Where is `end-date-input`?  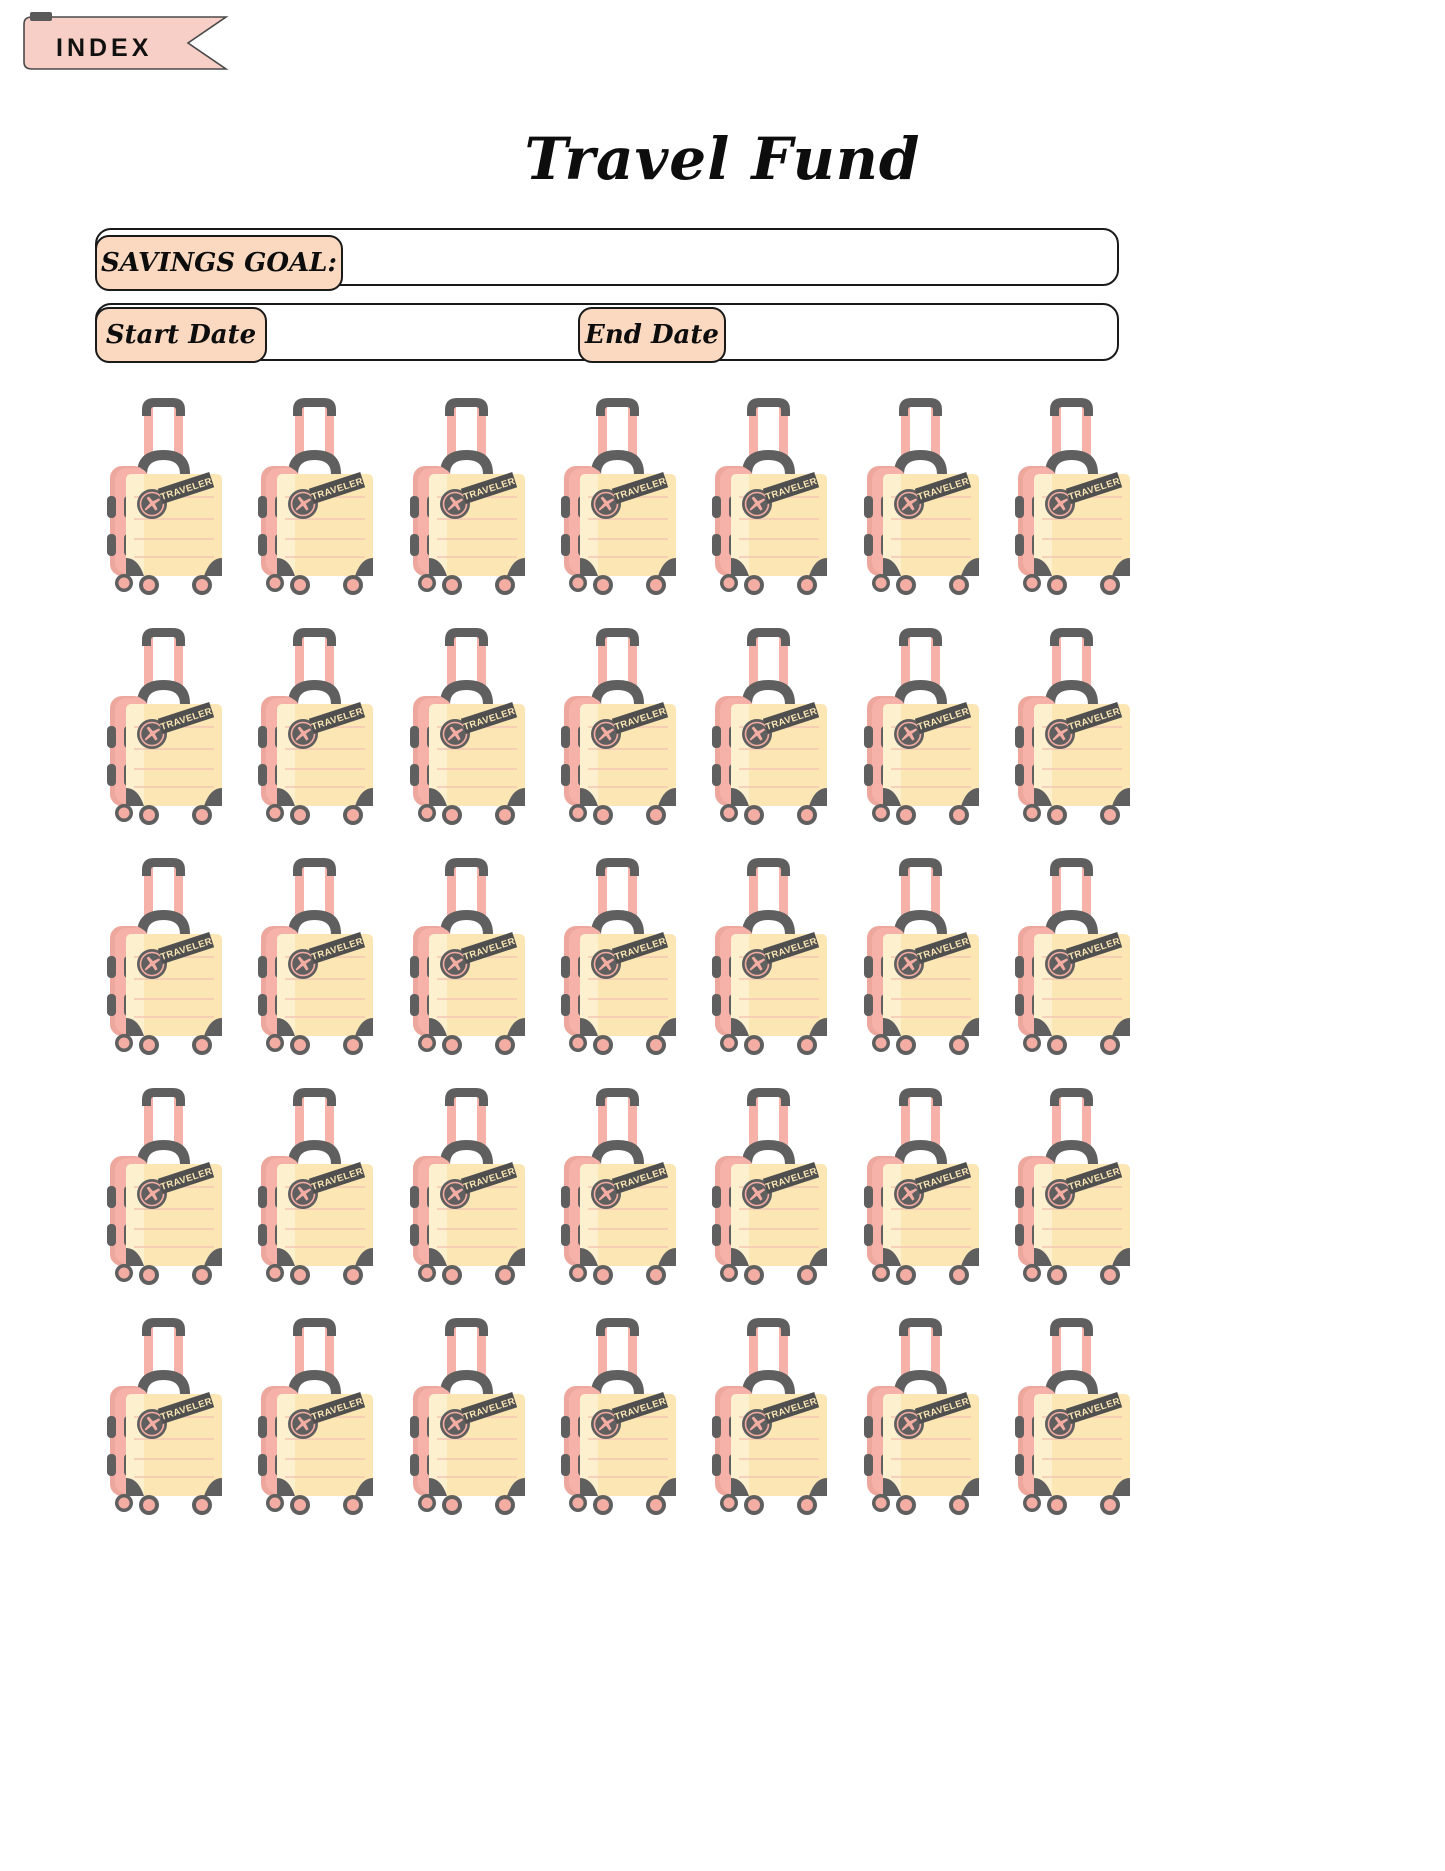
end-date-input is located at coordinates (924, 333).